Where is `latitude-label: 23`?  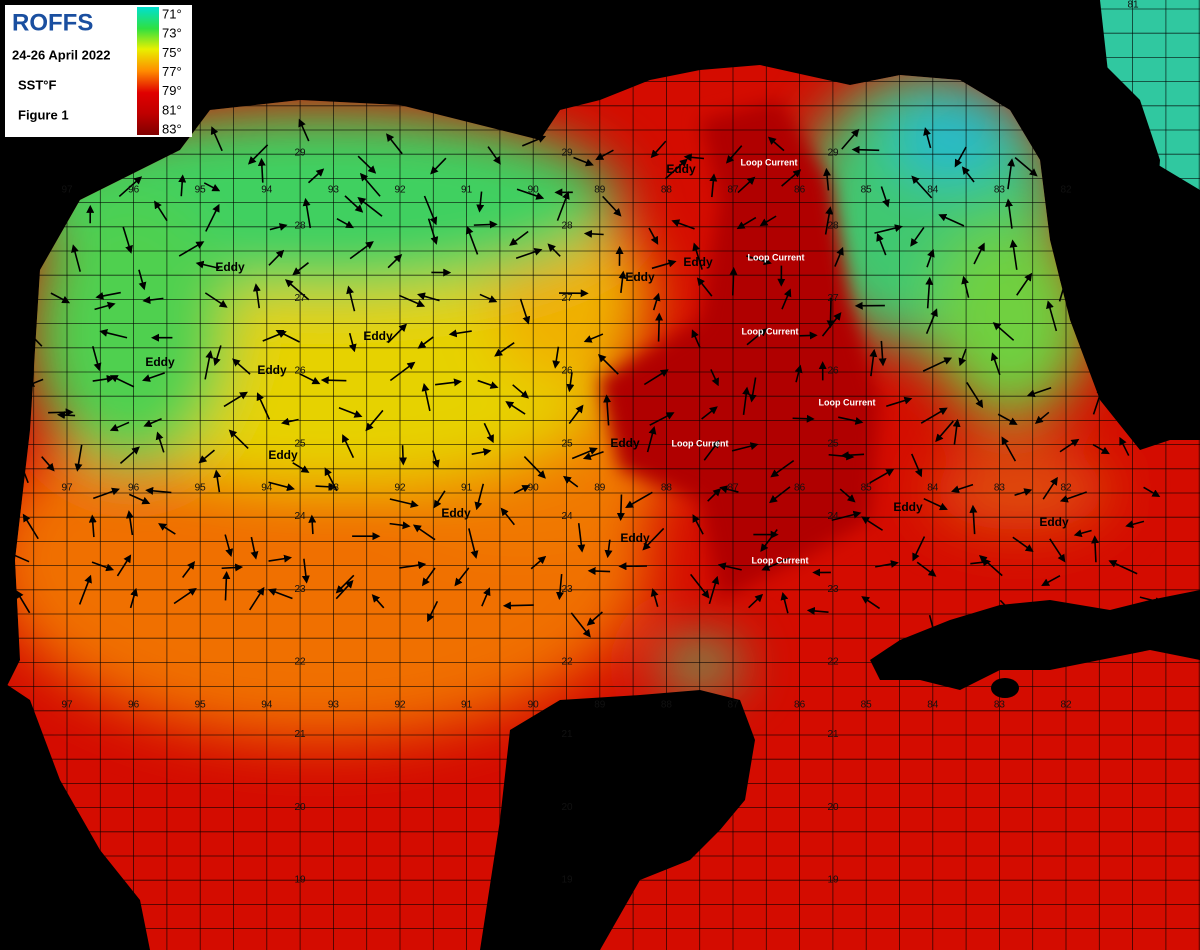 latitude-label: 23 is located at coordinates (567, 589).